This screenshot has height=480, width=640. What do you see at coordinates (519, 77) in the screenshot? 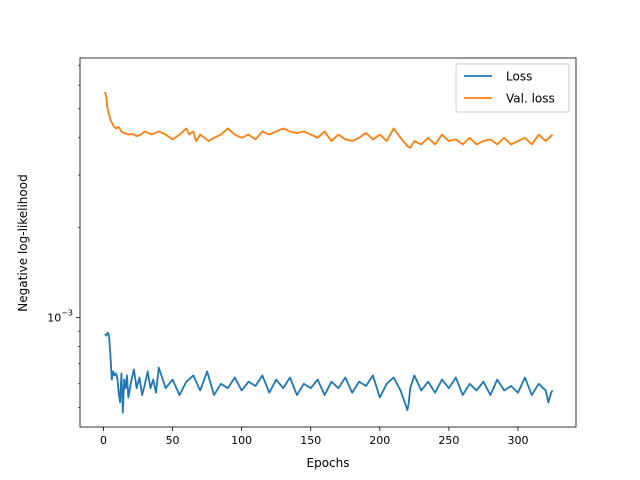
I see `legend-label-loss: Loss` at bounding box center [519, 77].